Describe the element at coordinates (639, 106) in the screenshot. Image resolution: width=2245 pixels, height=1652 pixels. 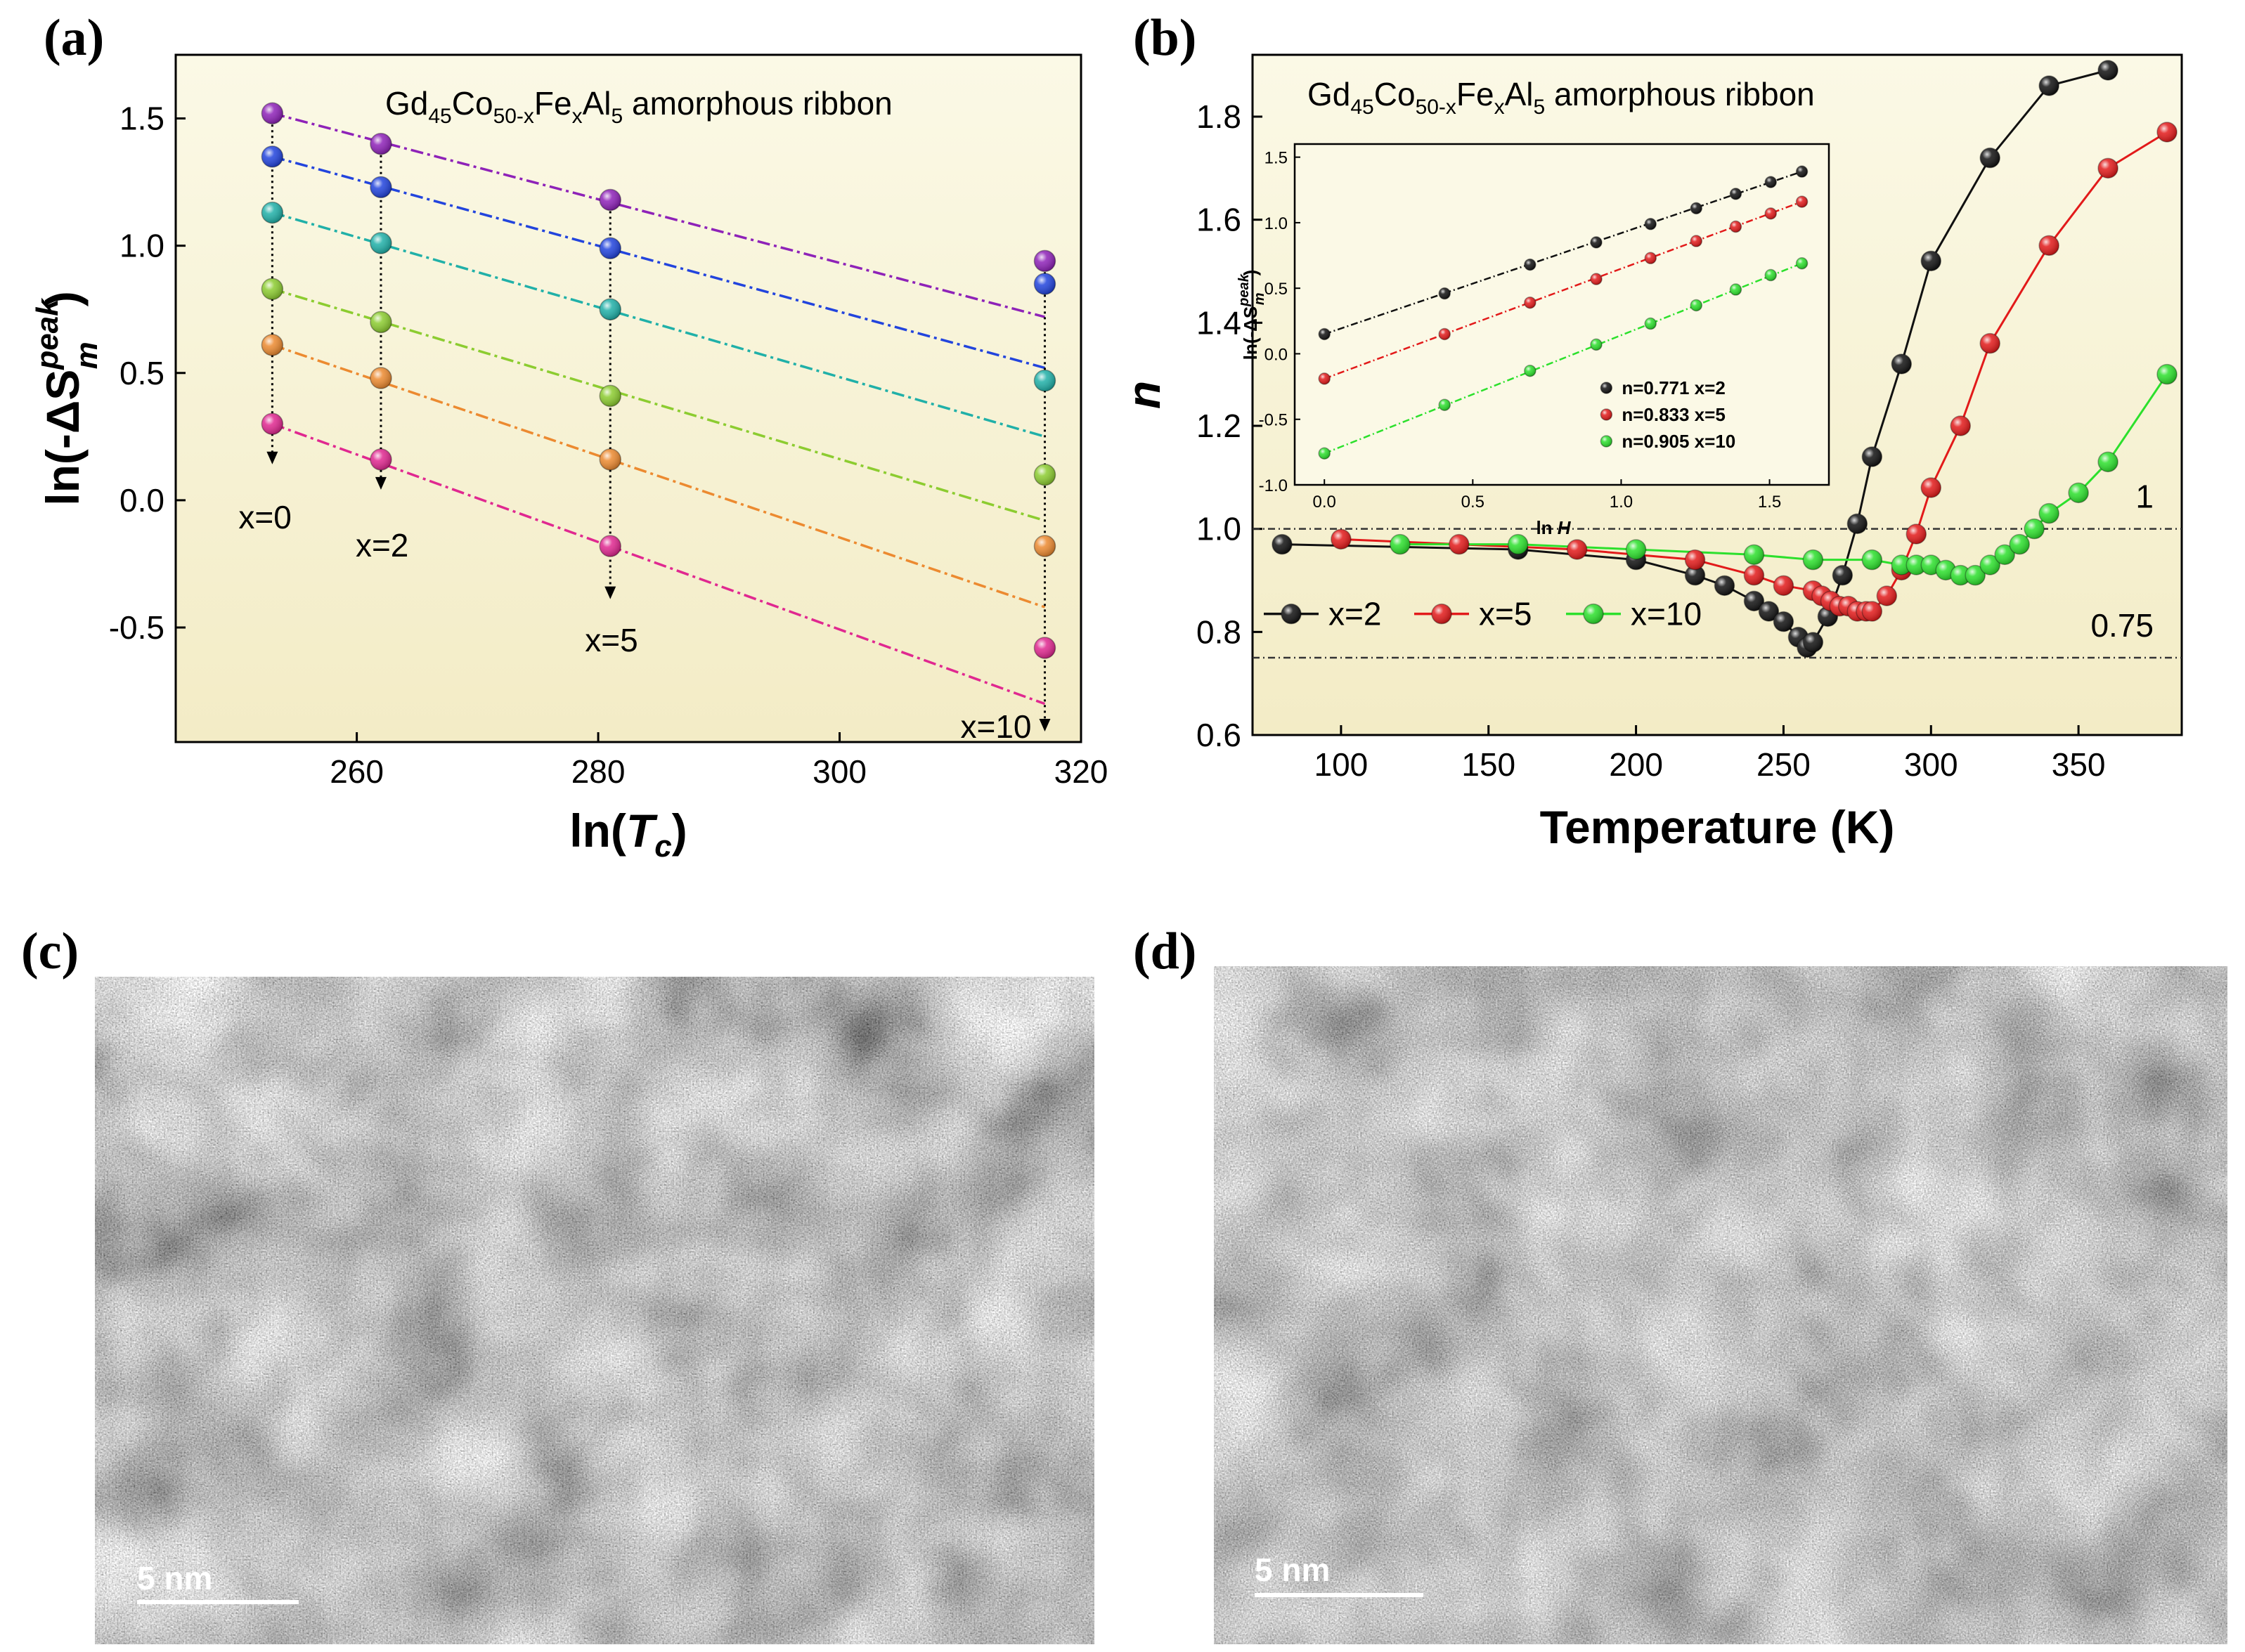
I see `panel-a-title: Gd45Co50-xFexAl5 amorphous ribbon` at that location.